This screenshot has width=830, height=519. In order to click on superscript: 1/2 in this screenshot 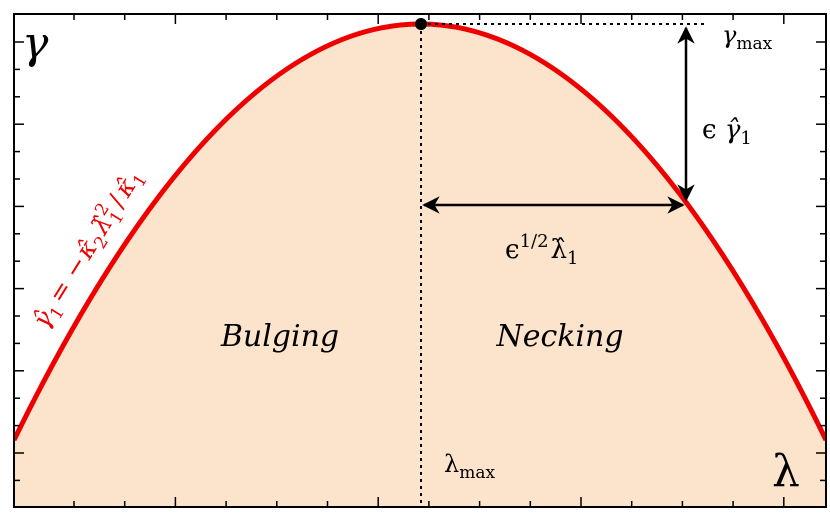, I will do `click(534, 241)`.